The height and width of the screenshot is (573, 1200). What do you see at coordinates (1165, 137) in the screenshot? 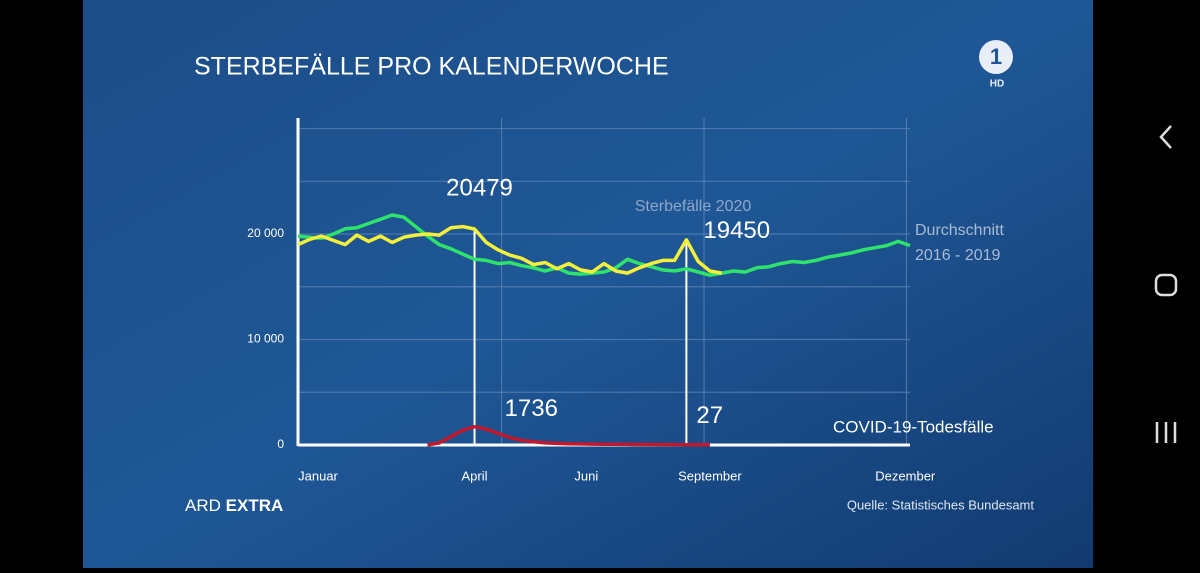
I see `back-button` at bounding box center [1165, 137].